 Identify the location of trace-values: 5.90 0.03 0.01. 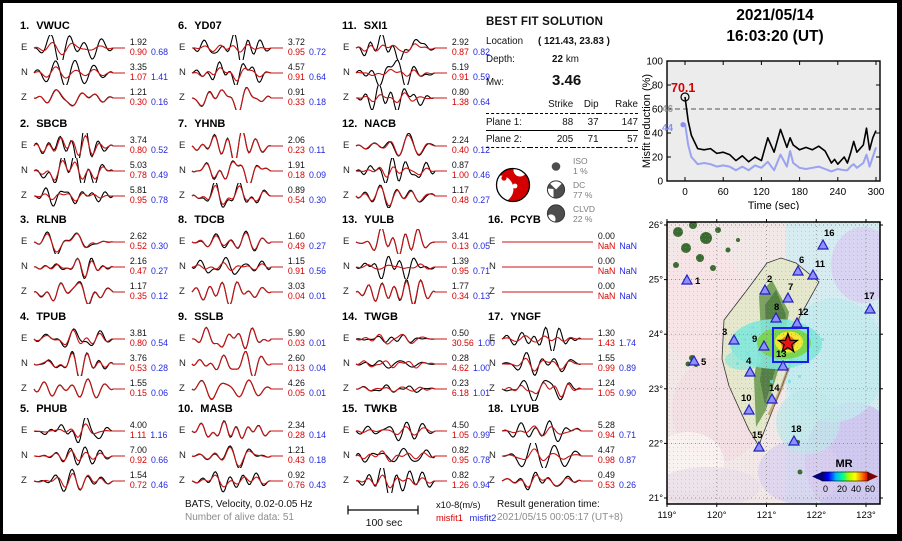
(309, 337).